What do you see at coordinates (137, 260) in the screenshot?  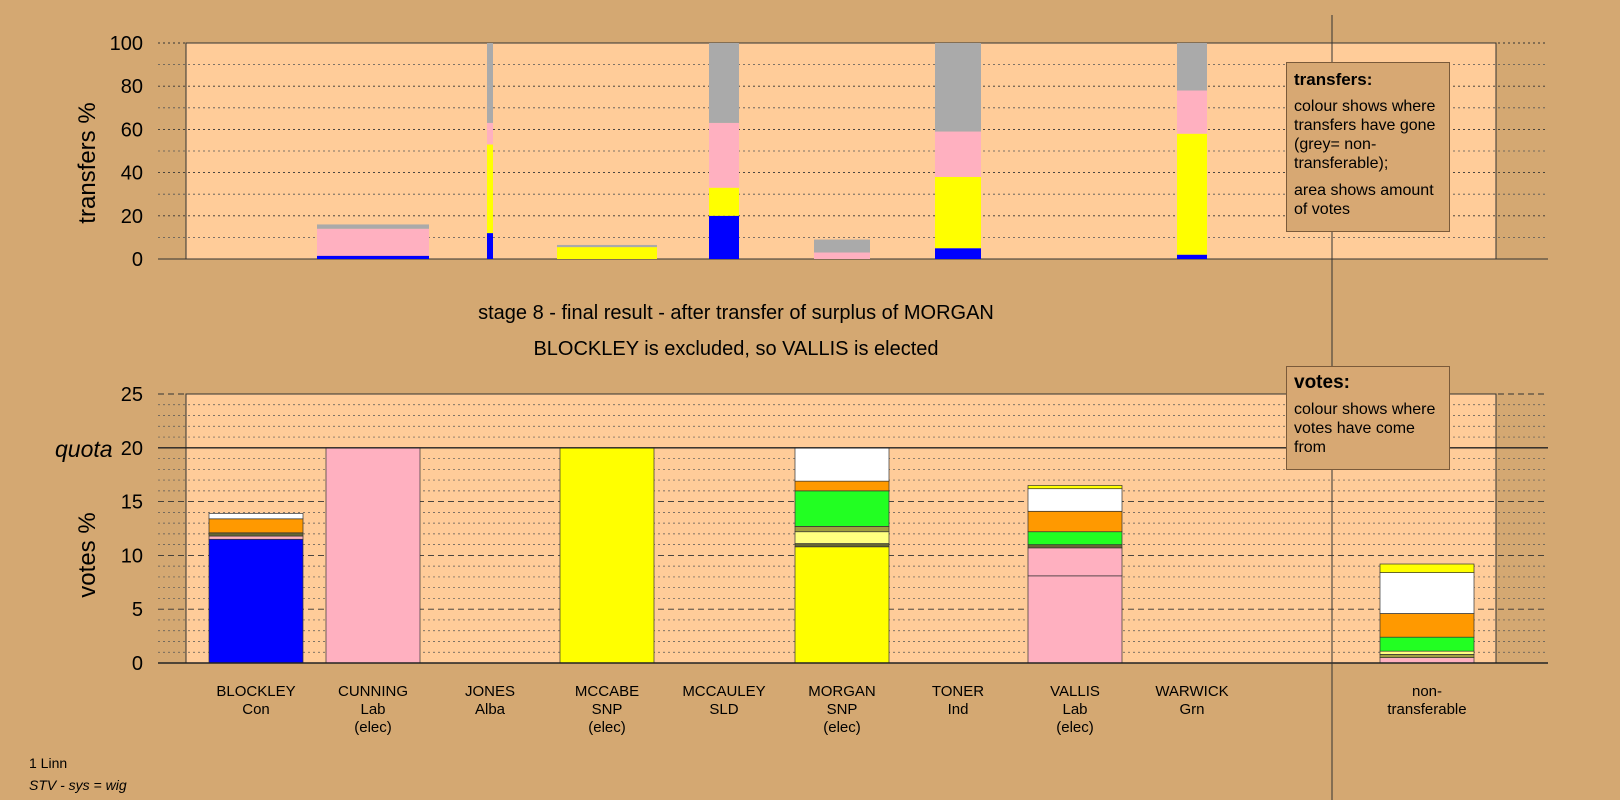 I see `transfers-tick-label: 0` at bounding box center [137, 260].